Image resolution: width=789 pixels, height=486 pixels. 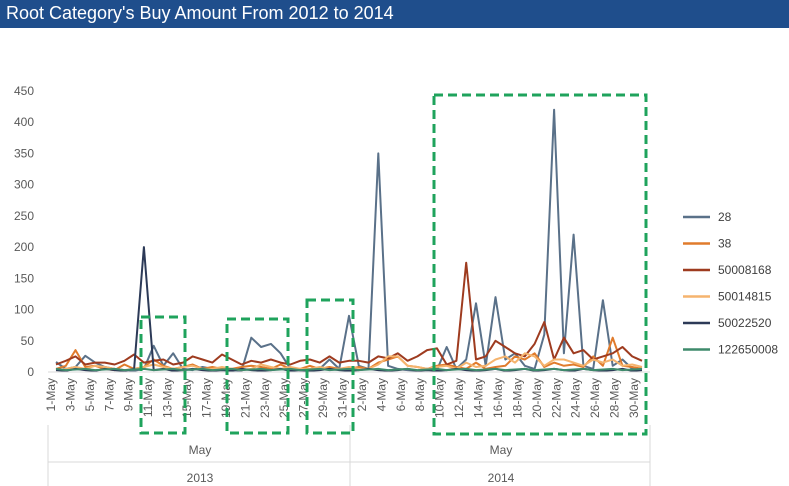 I want to click on x-tick-label: 12-May, so click(x=459, y=398).